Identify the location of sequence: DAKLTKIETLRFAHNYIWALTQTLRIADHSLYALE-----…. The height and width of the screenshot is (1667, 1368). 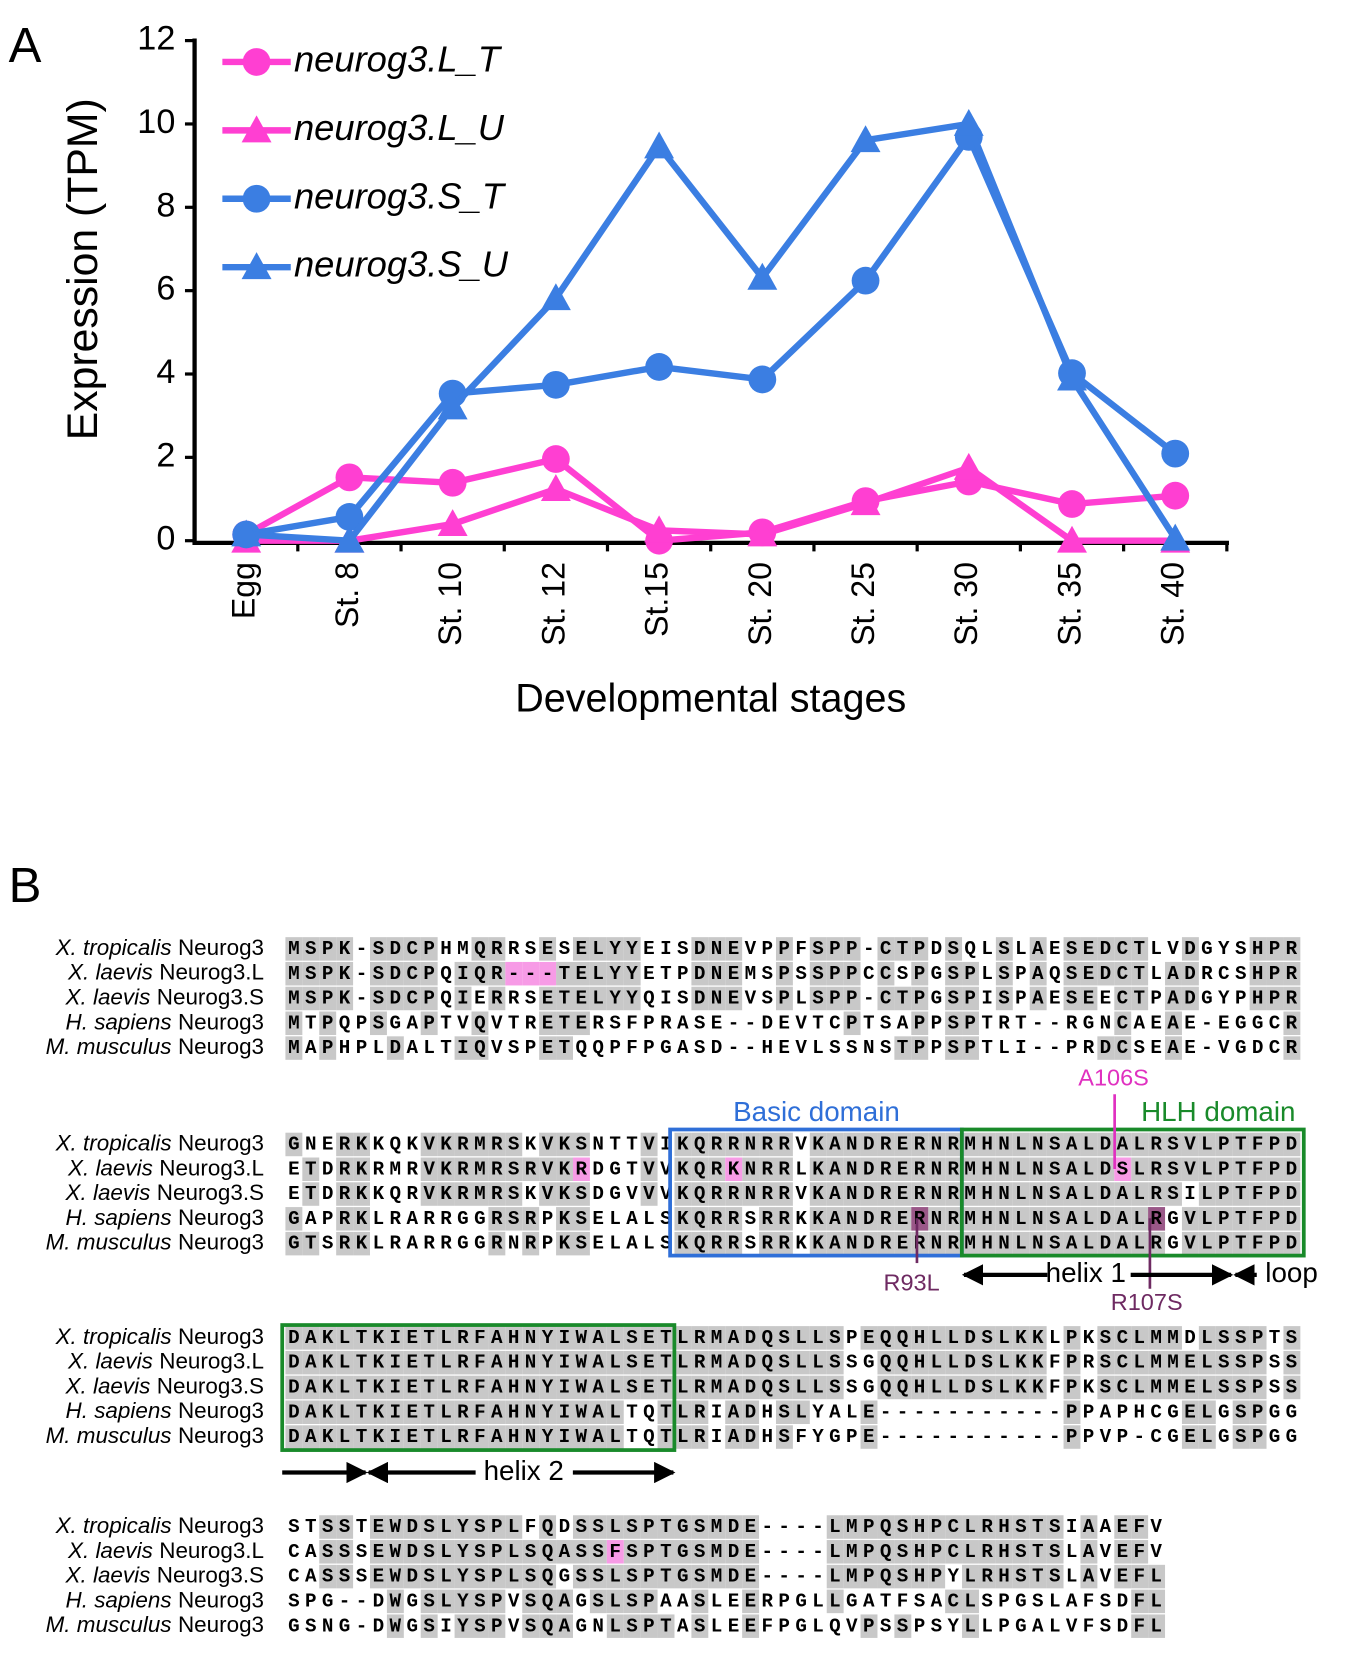
(795, 1412).